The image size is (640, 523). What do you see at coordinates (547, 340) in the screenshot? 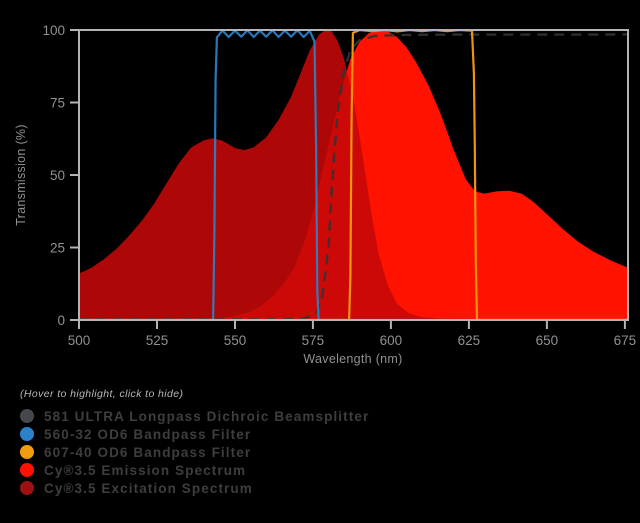
I see `x-tick-label: 650` at bounding box center [547, 340].